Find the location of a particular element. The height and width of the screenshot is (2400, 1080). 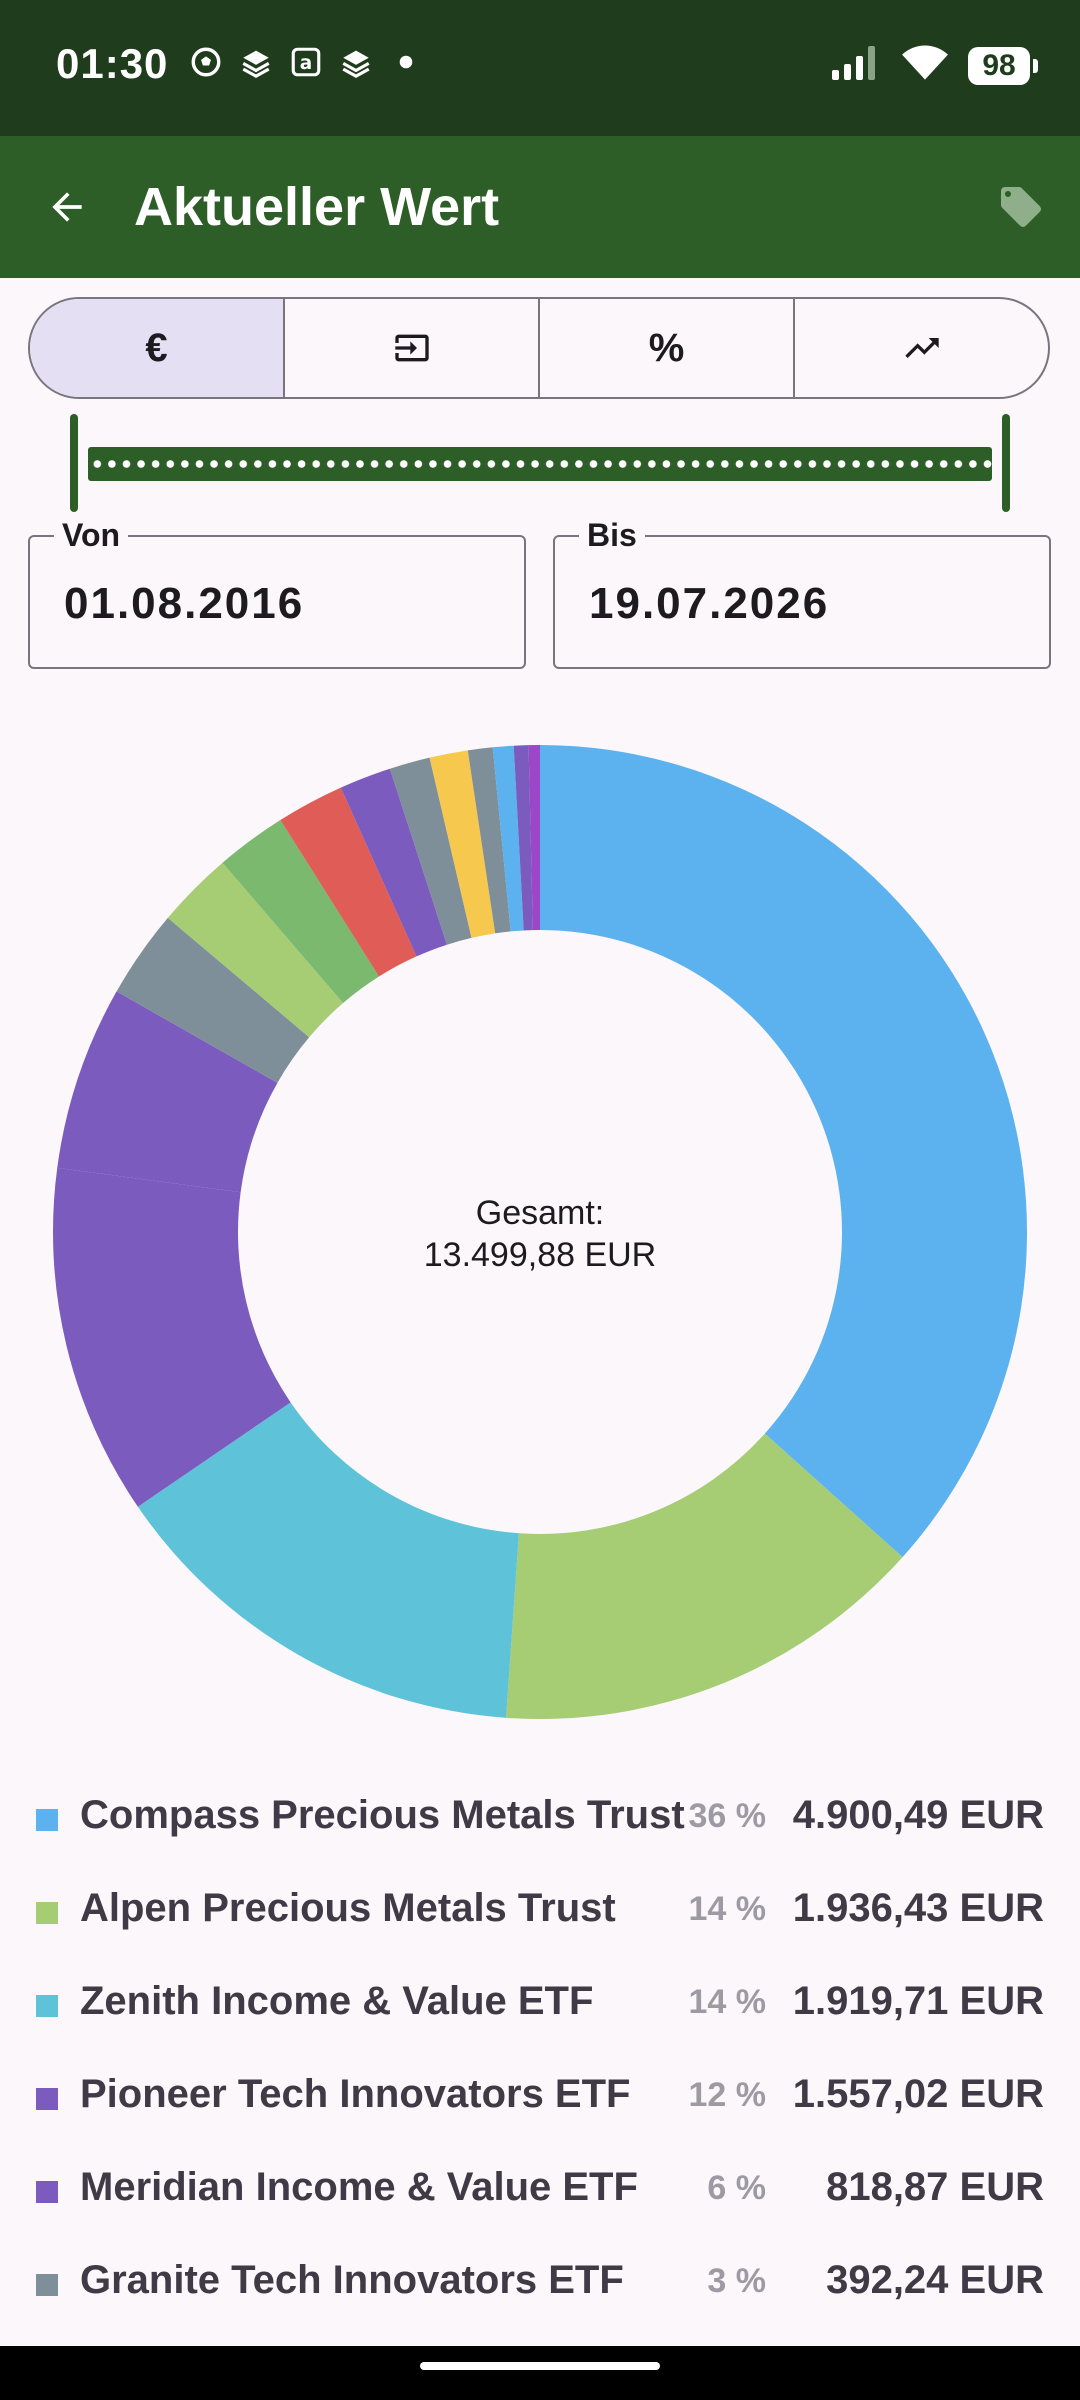

dot-icon is located at coordinates (406, 62).